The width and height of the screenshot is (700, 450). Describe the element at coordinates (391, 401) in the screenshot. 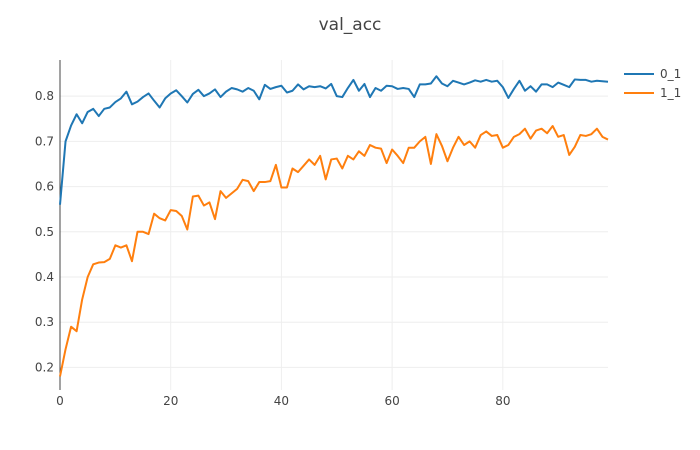

I see `x-tick-label: 60` at that location.